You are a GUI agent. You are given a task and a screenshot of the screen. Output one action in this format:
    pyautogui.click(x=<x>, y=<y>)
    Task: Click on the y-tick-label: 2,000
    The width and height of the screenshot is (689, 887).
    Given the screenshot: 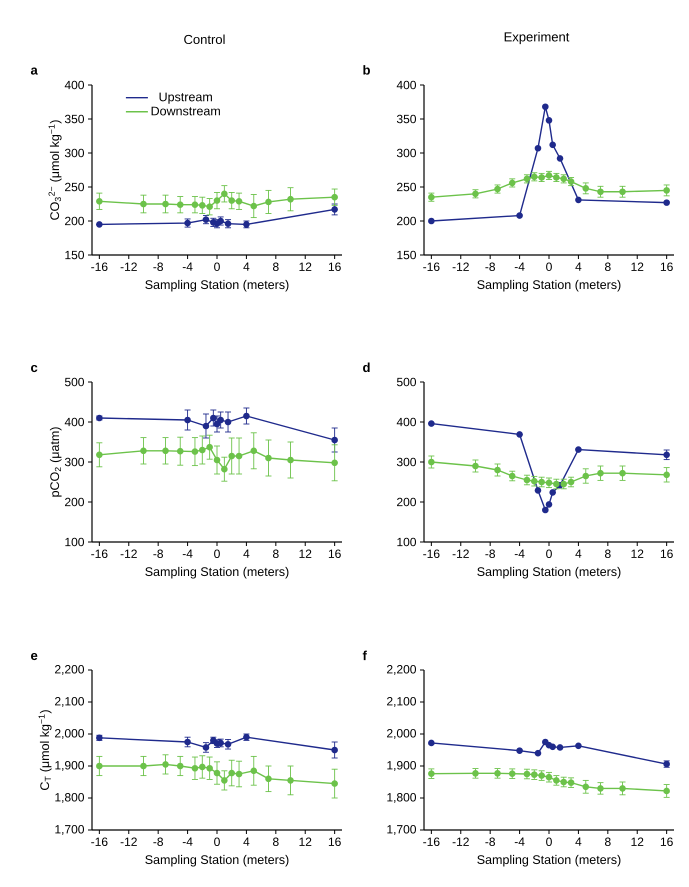 What is the action you would take?
    pyautogui.click(x=401, y=734)
    